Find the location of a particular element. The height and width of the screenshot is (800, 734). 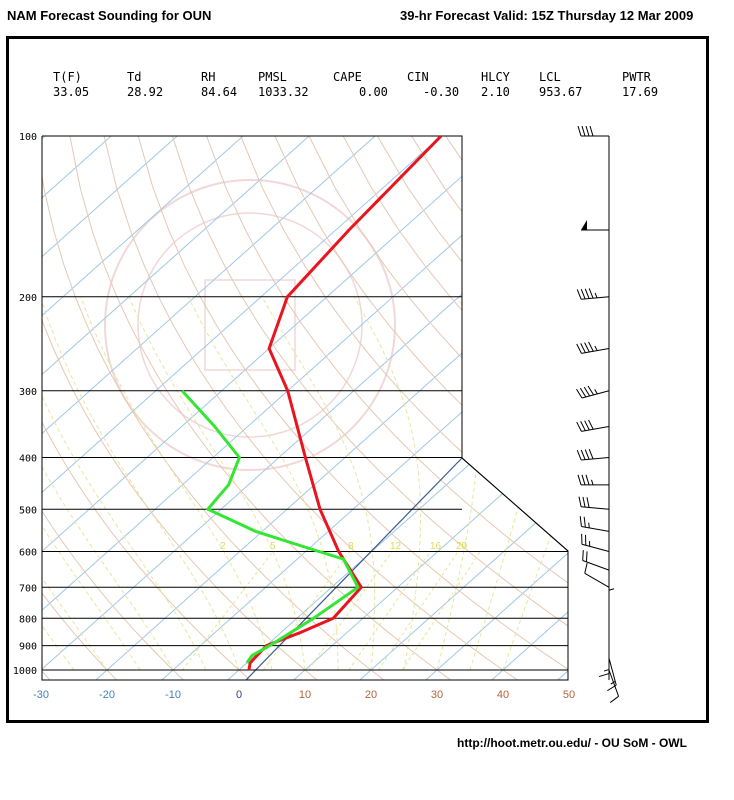

mixing-ratio-lines is located at coordinates (331, 611).